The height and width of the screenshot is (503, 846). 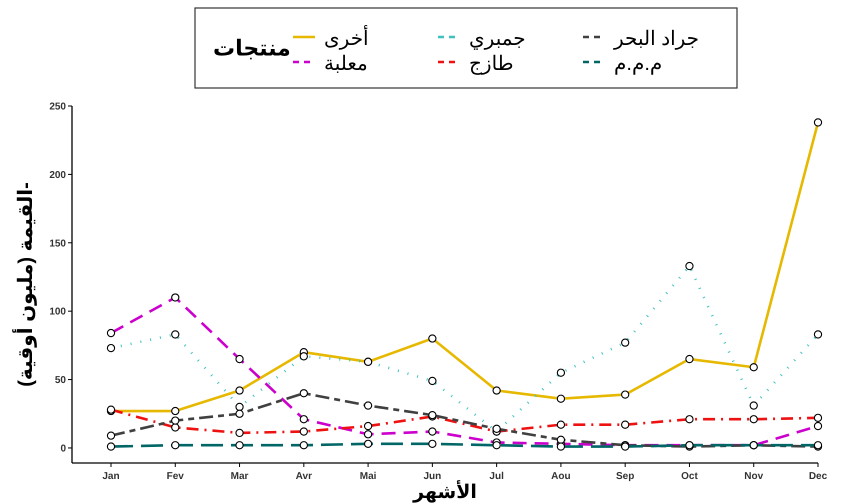 I want to click on x-axis-title: الأشهر, so click(x=444, y=491).